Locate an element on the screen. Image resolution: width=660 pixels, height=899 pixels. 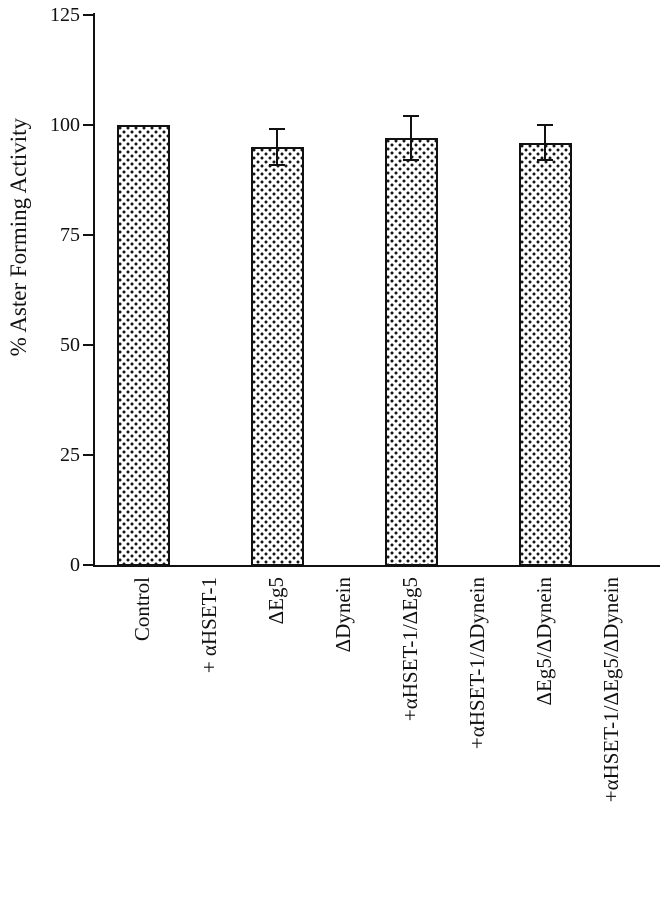
x-category-label: Control is located at coordinates (142, 609).